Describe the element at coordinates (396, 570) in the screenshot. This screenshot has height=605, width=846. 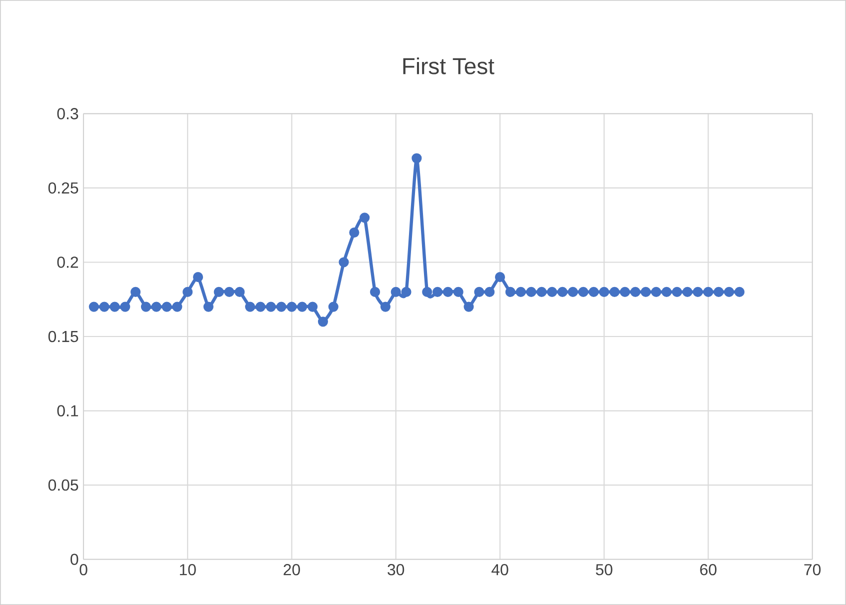
I see `x-tick-label: 30` at that location.